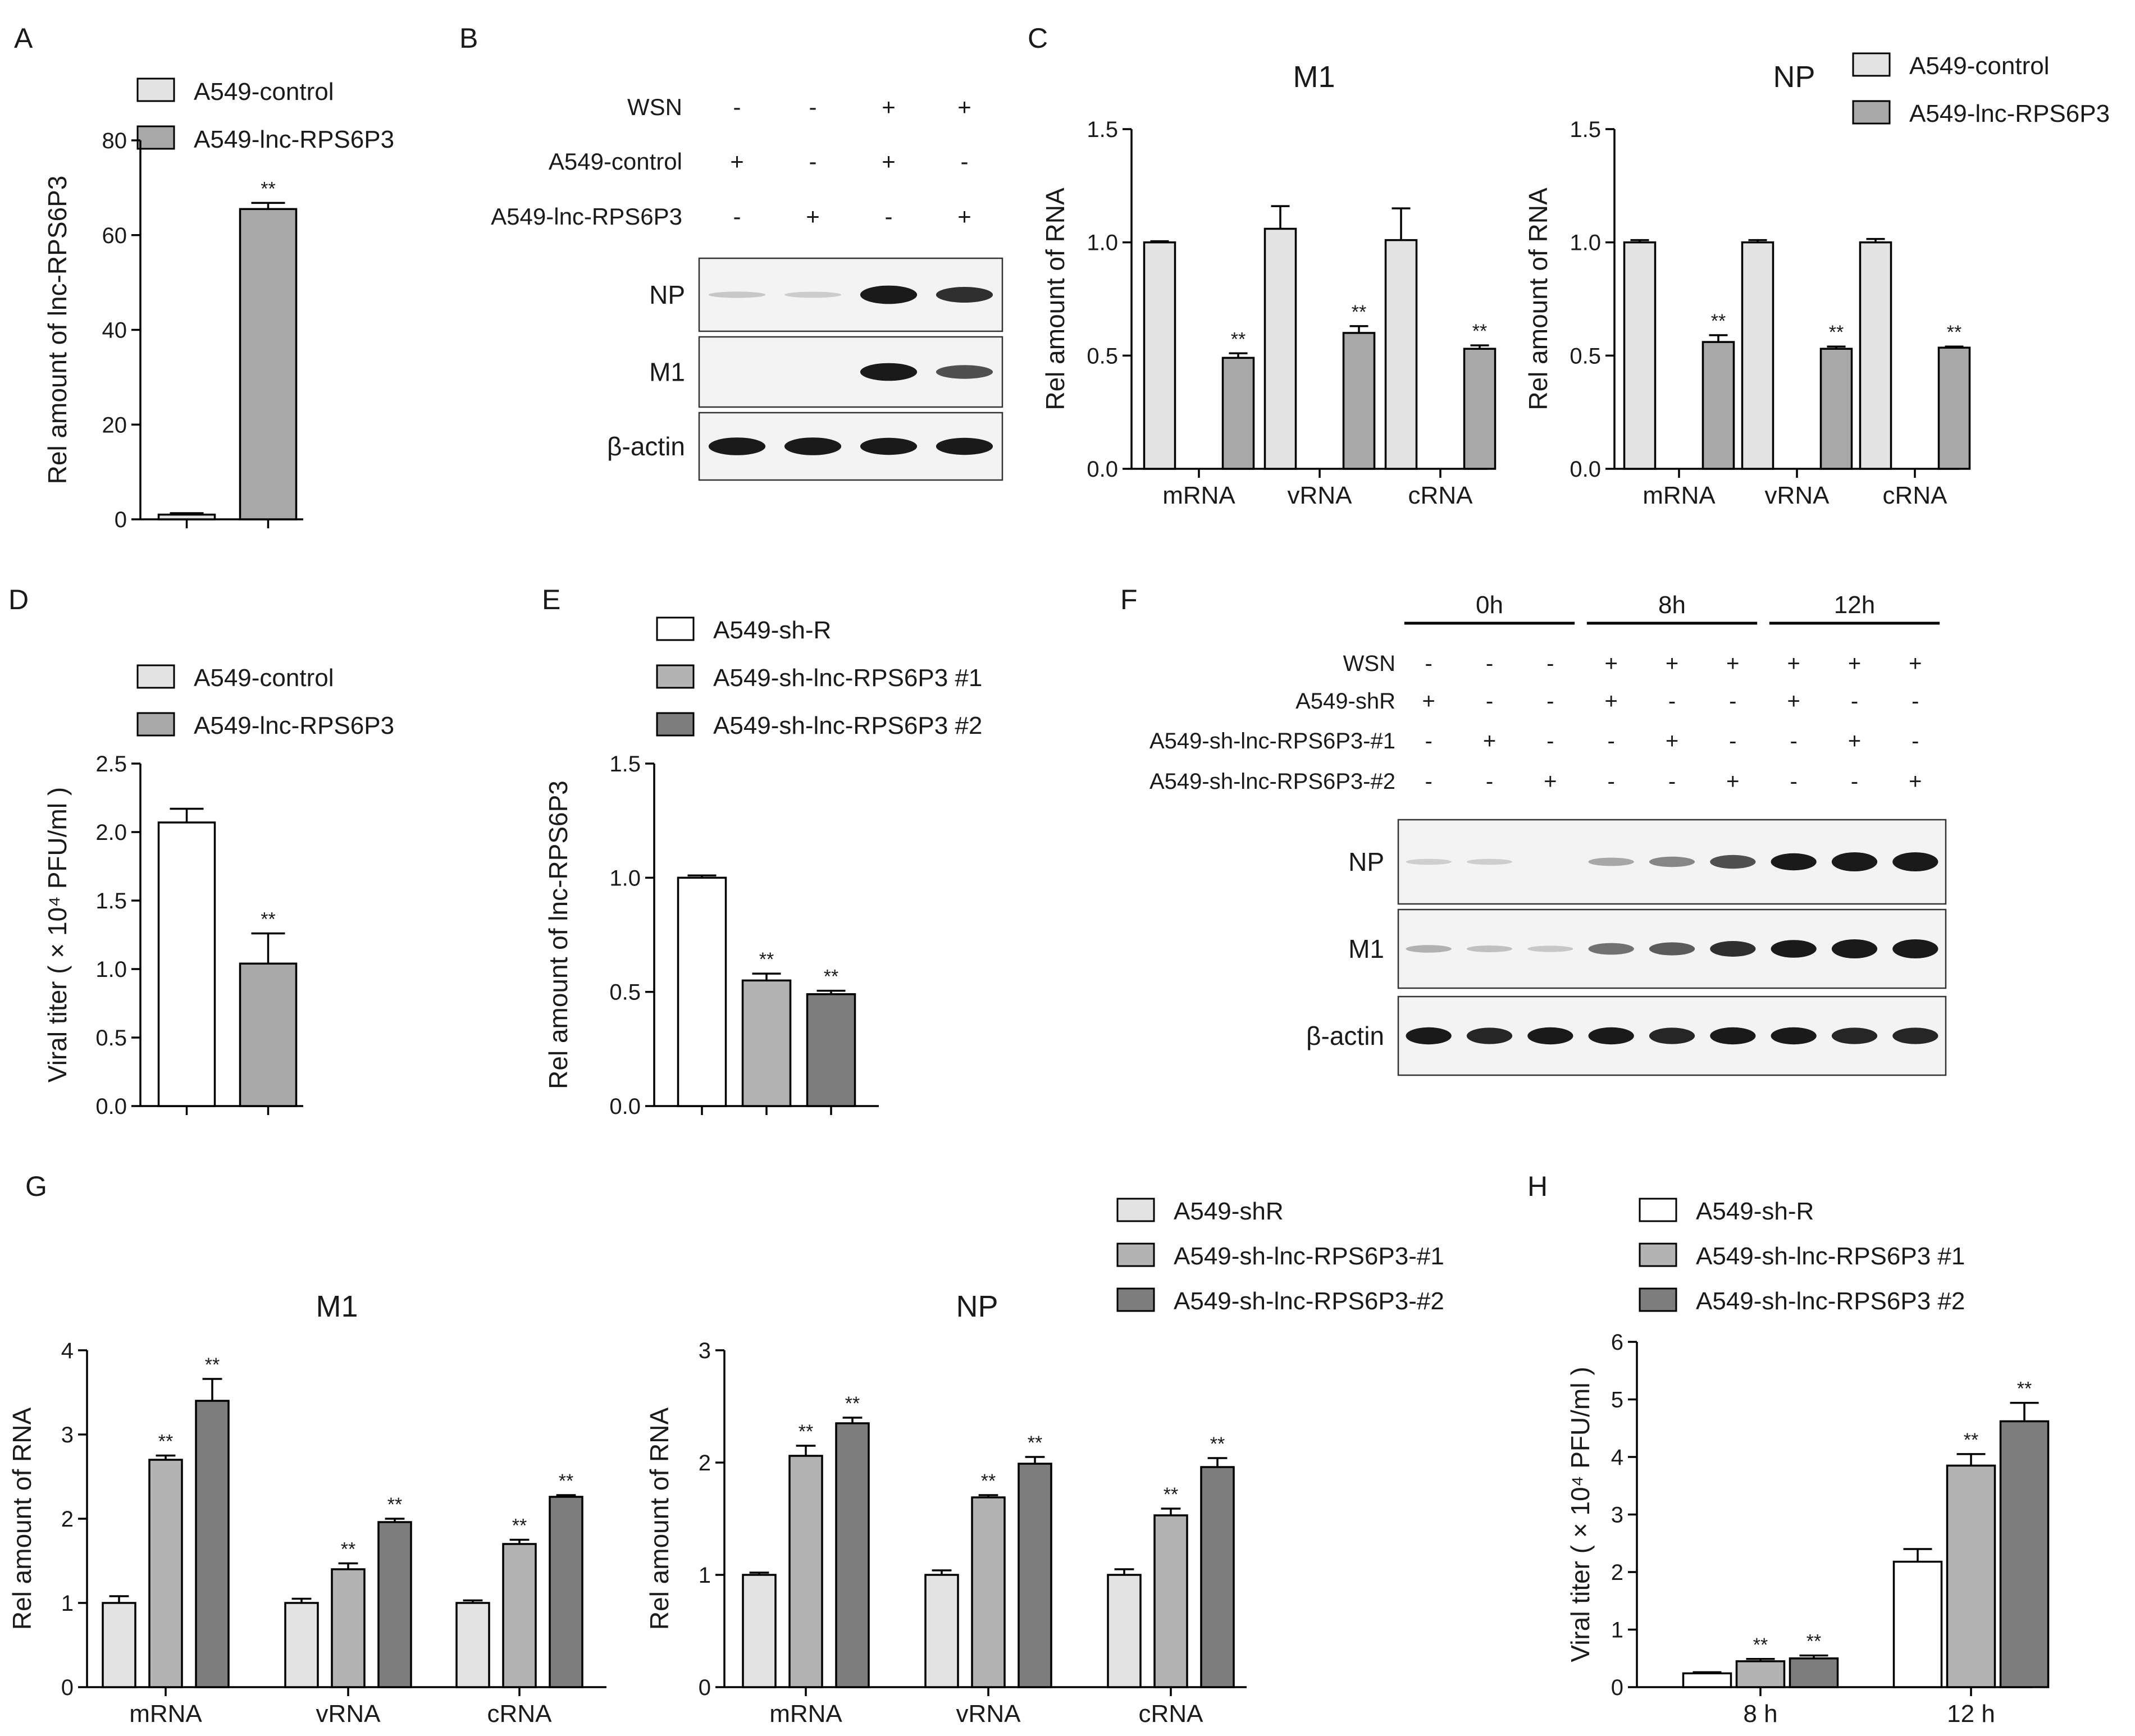 This screenshot has height=1736, width=2135. I want to click on bar-C2-a549-control, so click(1757, 356).